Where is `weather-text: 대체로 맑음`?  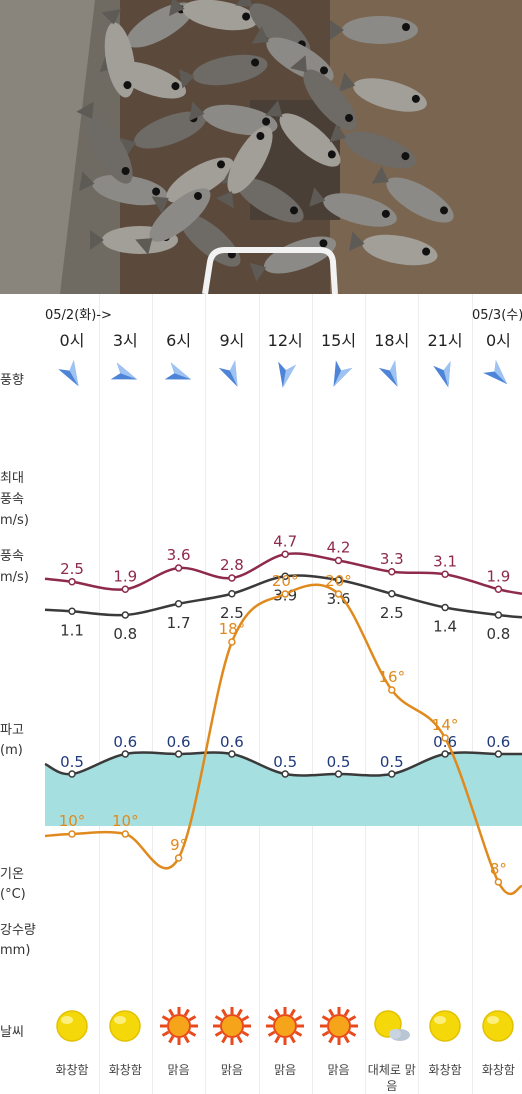 weather-text: 대체로 맑음 is located at coordinates (391, 1078).